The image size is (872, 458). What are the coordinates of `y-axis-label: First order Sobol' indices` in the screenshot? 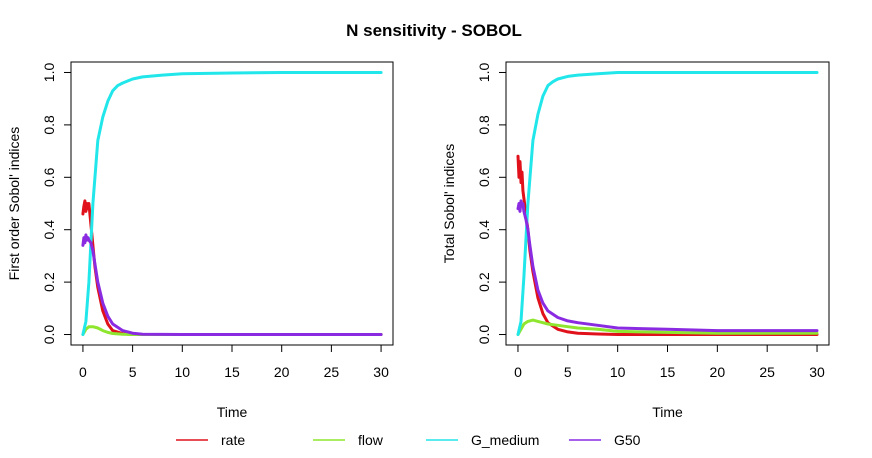 It's located at (14, 204).